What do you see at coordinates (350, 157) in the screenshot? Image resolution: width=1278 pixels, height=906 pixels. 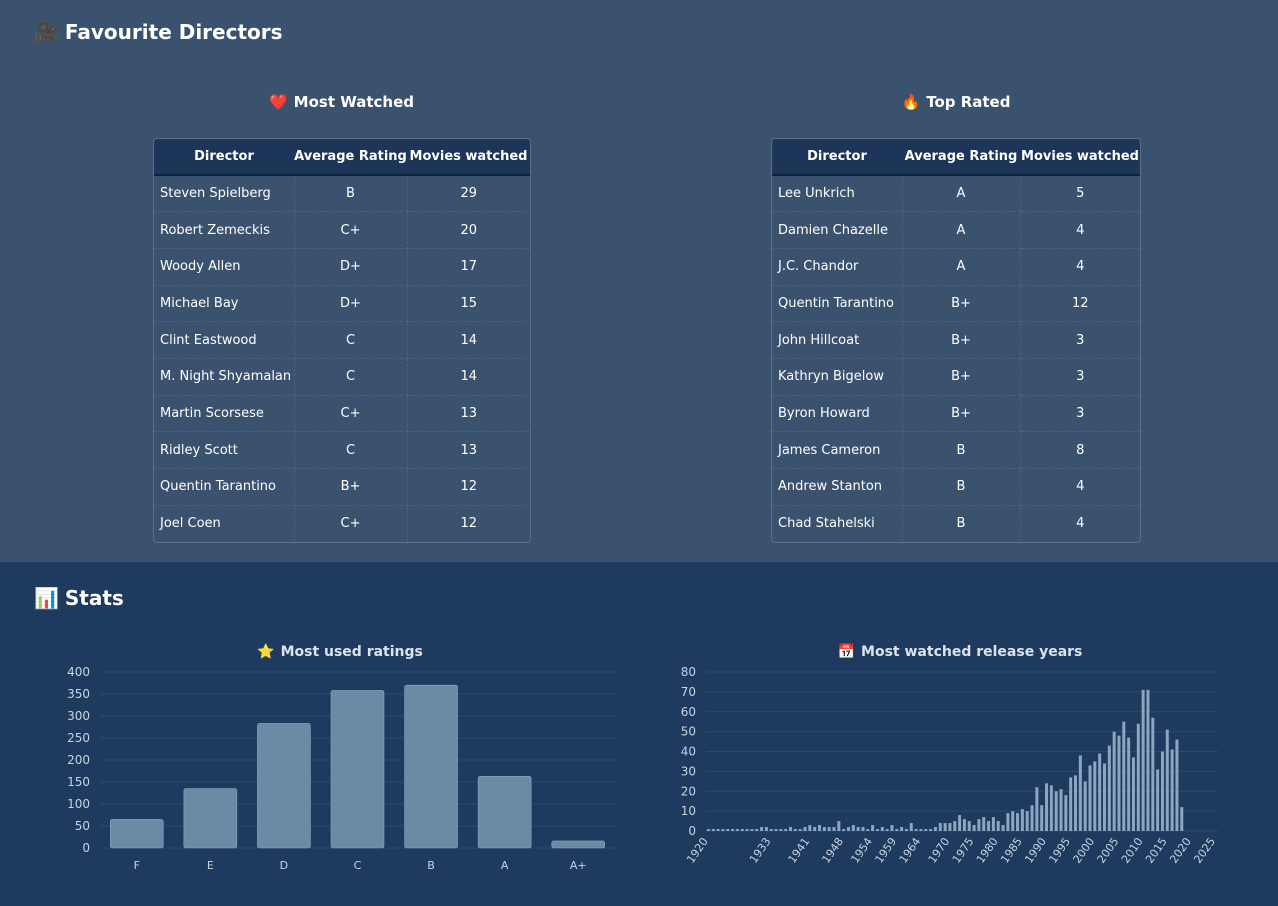 I see `most-watched-header-1: Average Rating` at bounding box center [350, 157].